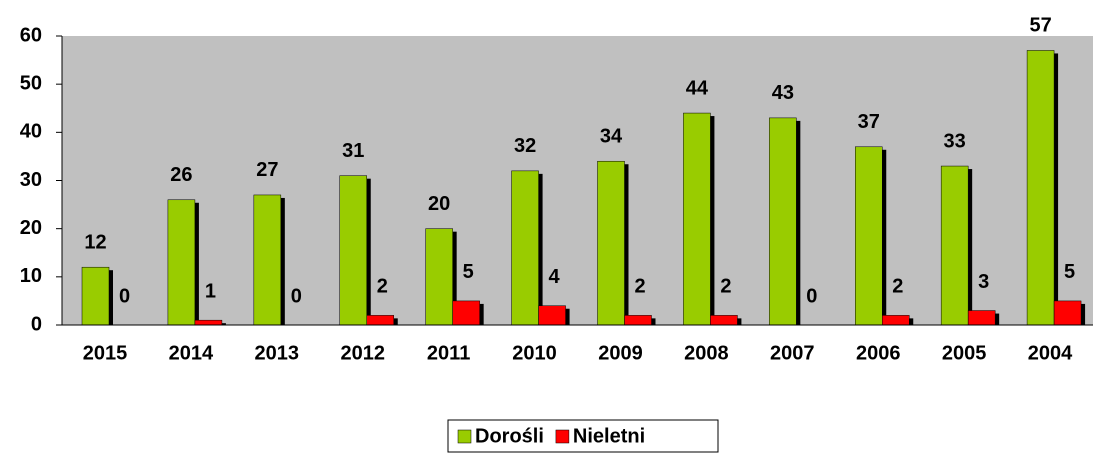  Describe the element at coordinates (277, 353) in the screenshot. I see `x-tick-label: 2013` at that location.